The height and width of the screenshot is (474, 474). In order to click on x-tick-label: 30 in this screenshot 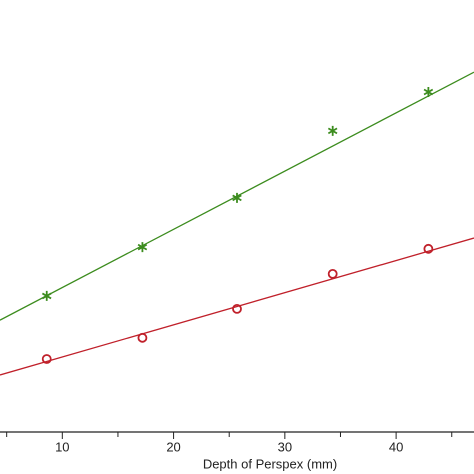, I will do `click(285, 446)`.